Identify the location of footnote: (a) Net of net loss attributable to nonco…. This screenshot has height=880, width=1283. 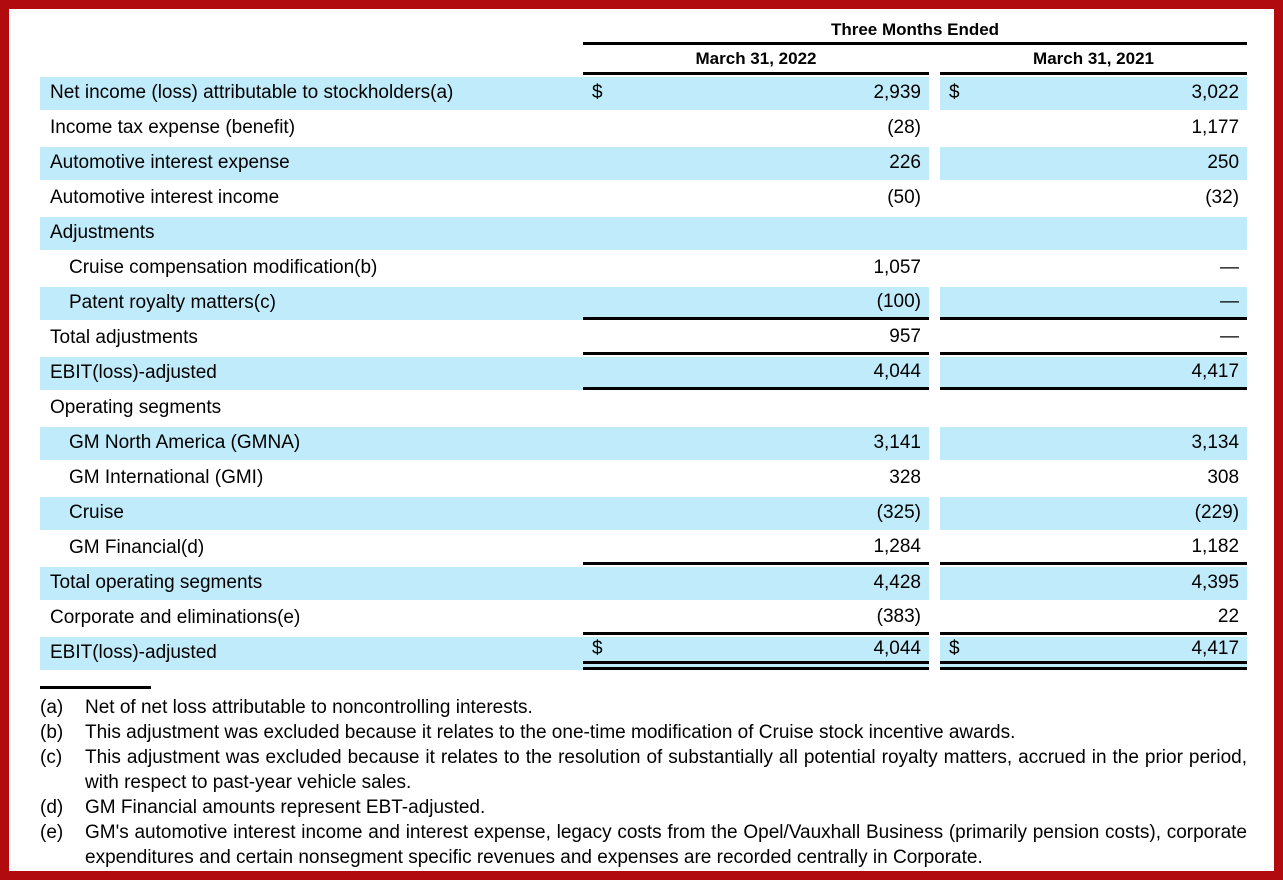
(643, 707).